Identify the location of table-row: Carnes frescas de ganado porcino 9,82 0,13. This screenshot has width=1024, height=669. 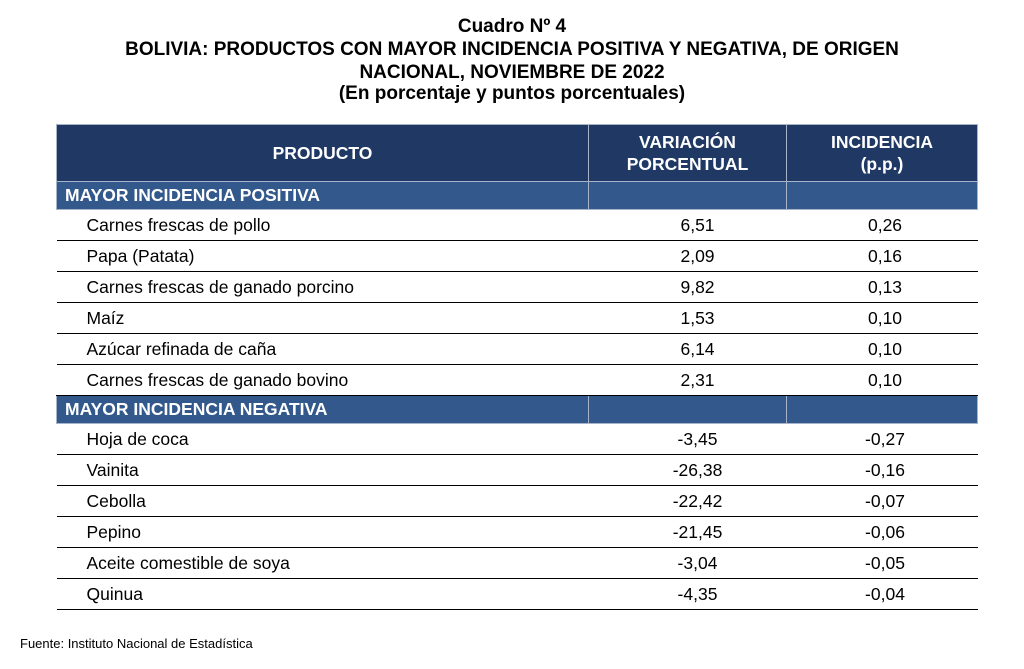
(517, 287).